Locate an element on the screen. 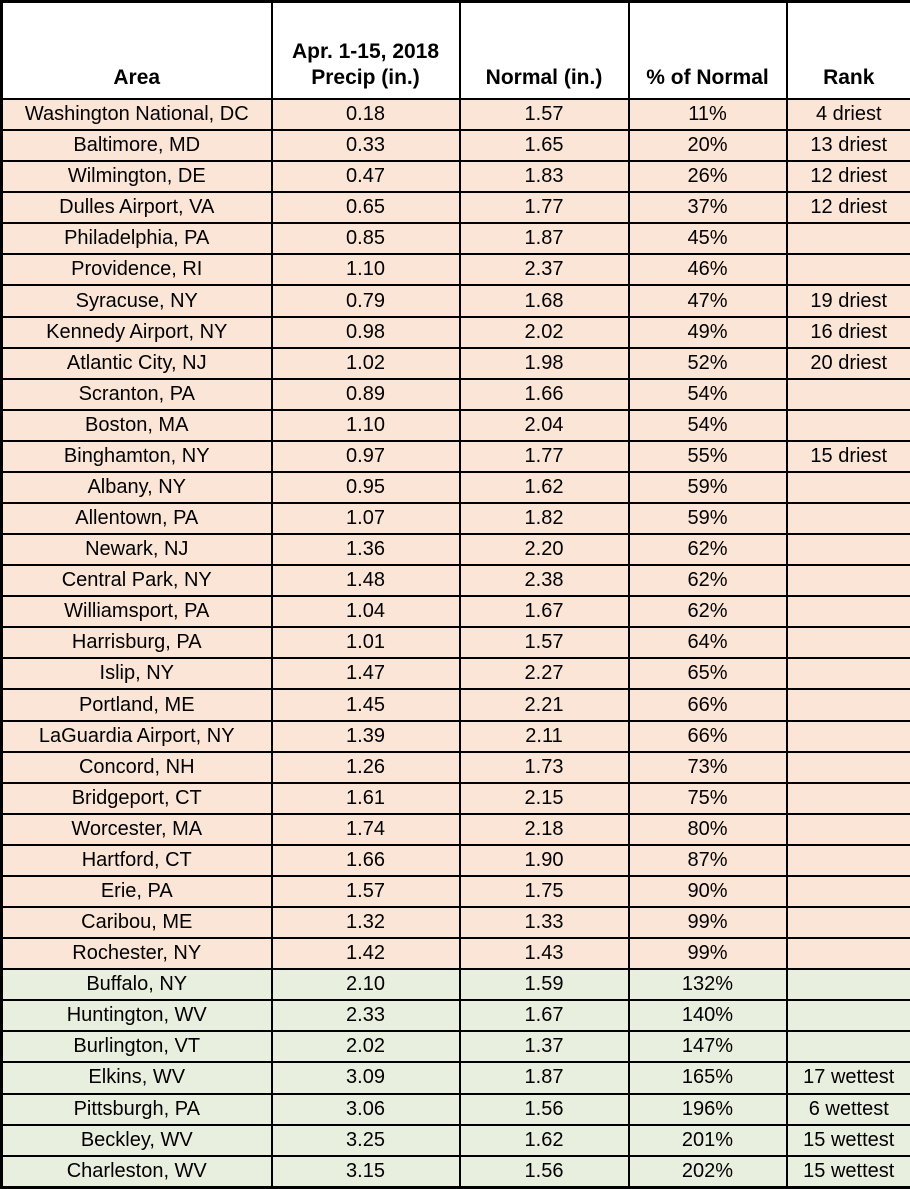 The height and width of the screenshot is (1189, 910). cell-area: LaGuardia Airport, NY is located at coordinates (136, 736).